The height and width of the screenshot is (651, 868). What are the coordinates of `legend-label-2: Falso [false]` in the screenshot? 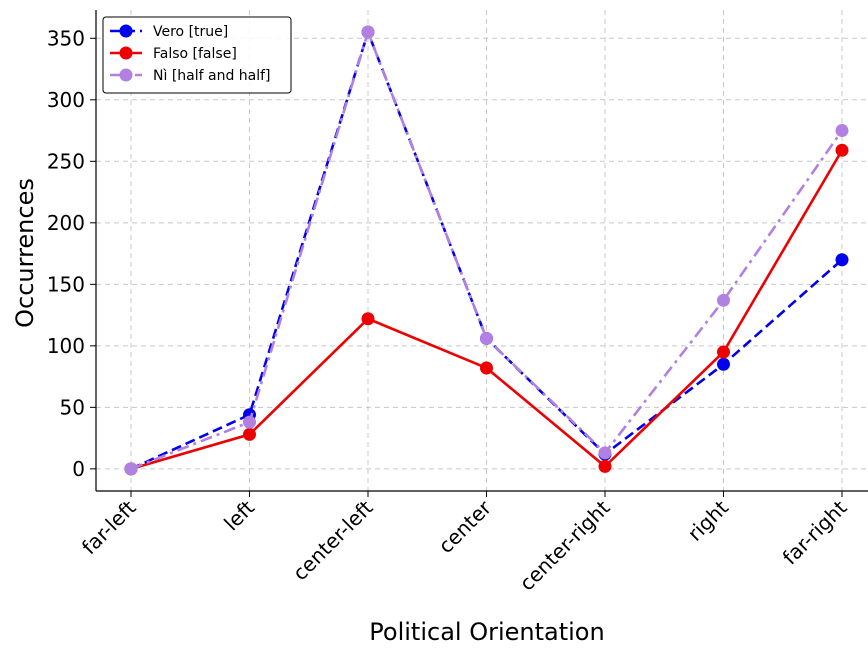 It's located at (195, 54).